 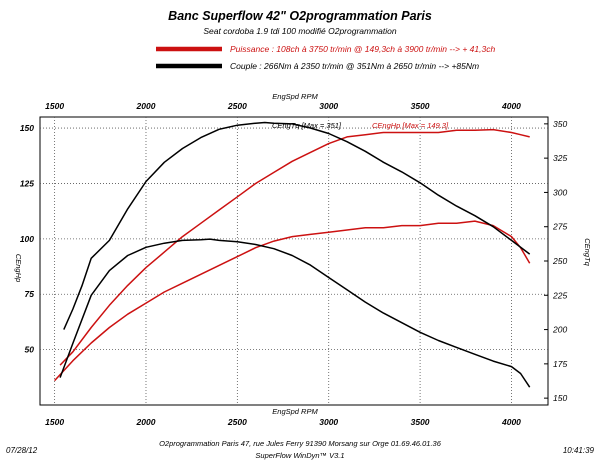 What do you see at coordinates (328, 106) in the screenshot?
I see `x-tick-label-top: 3000` at bounding box center [328, 106].